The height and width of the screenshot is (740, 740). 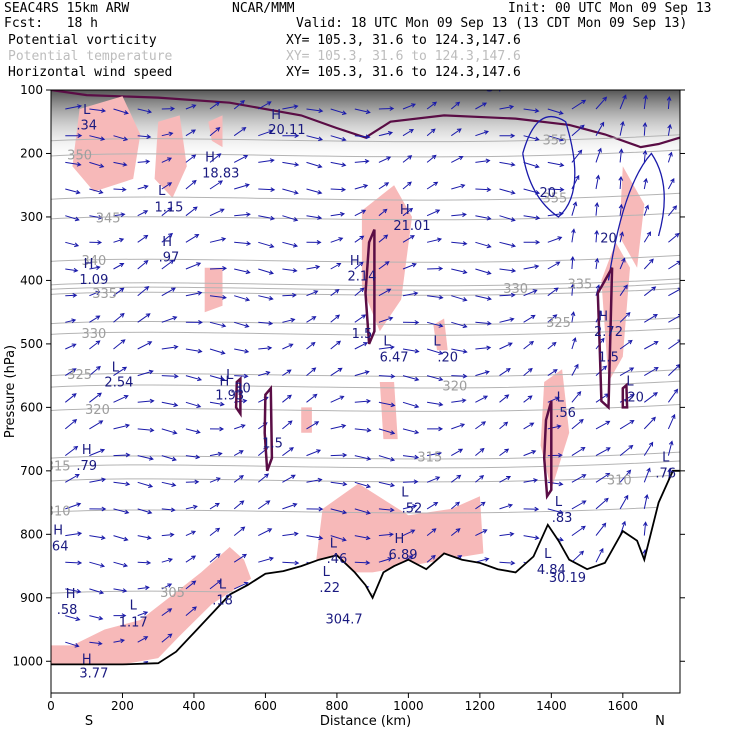 What do you see at coordinates (633, 397) in the screenshot?
I see `pv-label: .20` at bounding box center [633, 397].